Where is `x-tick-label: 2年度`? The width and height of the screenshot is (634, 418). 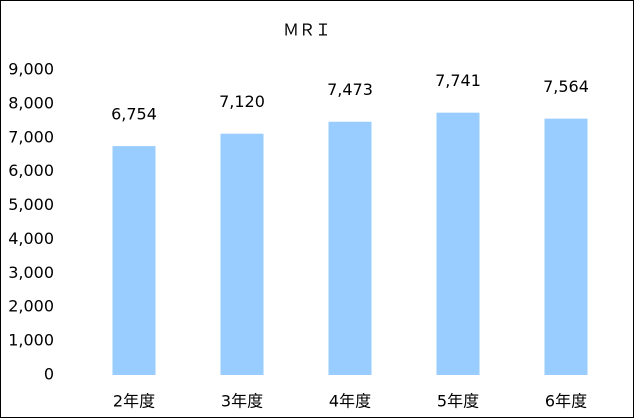
x-tick-label: 2年度 is located at coordinates (134, 401).